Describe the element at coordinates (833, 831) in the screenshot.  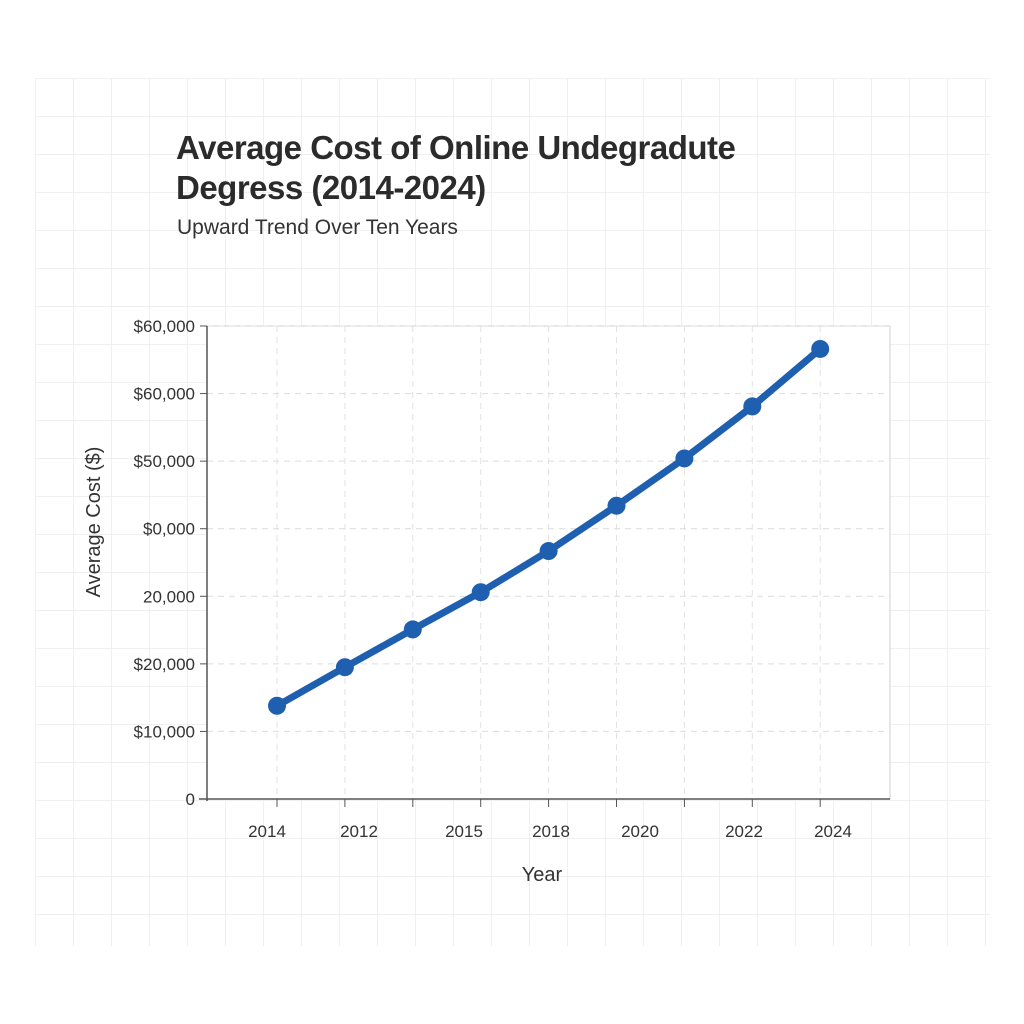
I see `x-tick-label: 2024` at that location.